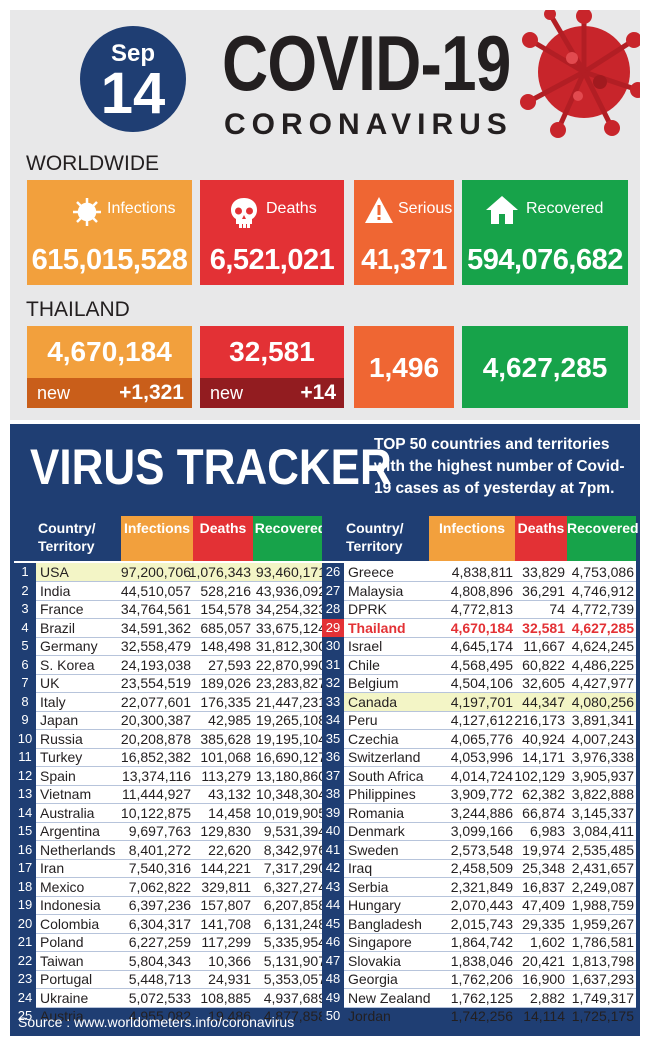  What do you see at coordinates (379, 210) in the screenshot?
I see `warning-icon` at bounding box center [379, 210].